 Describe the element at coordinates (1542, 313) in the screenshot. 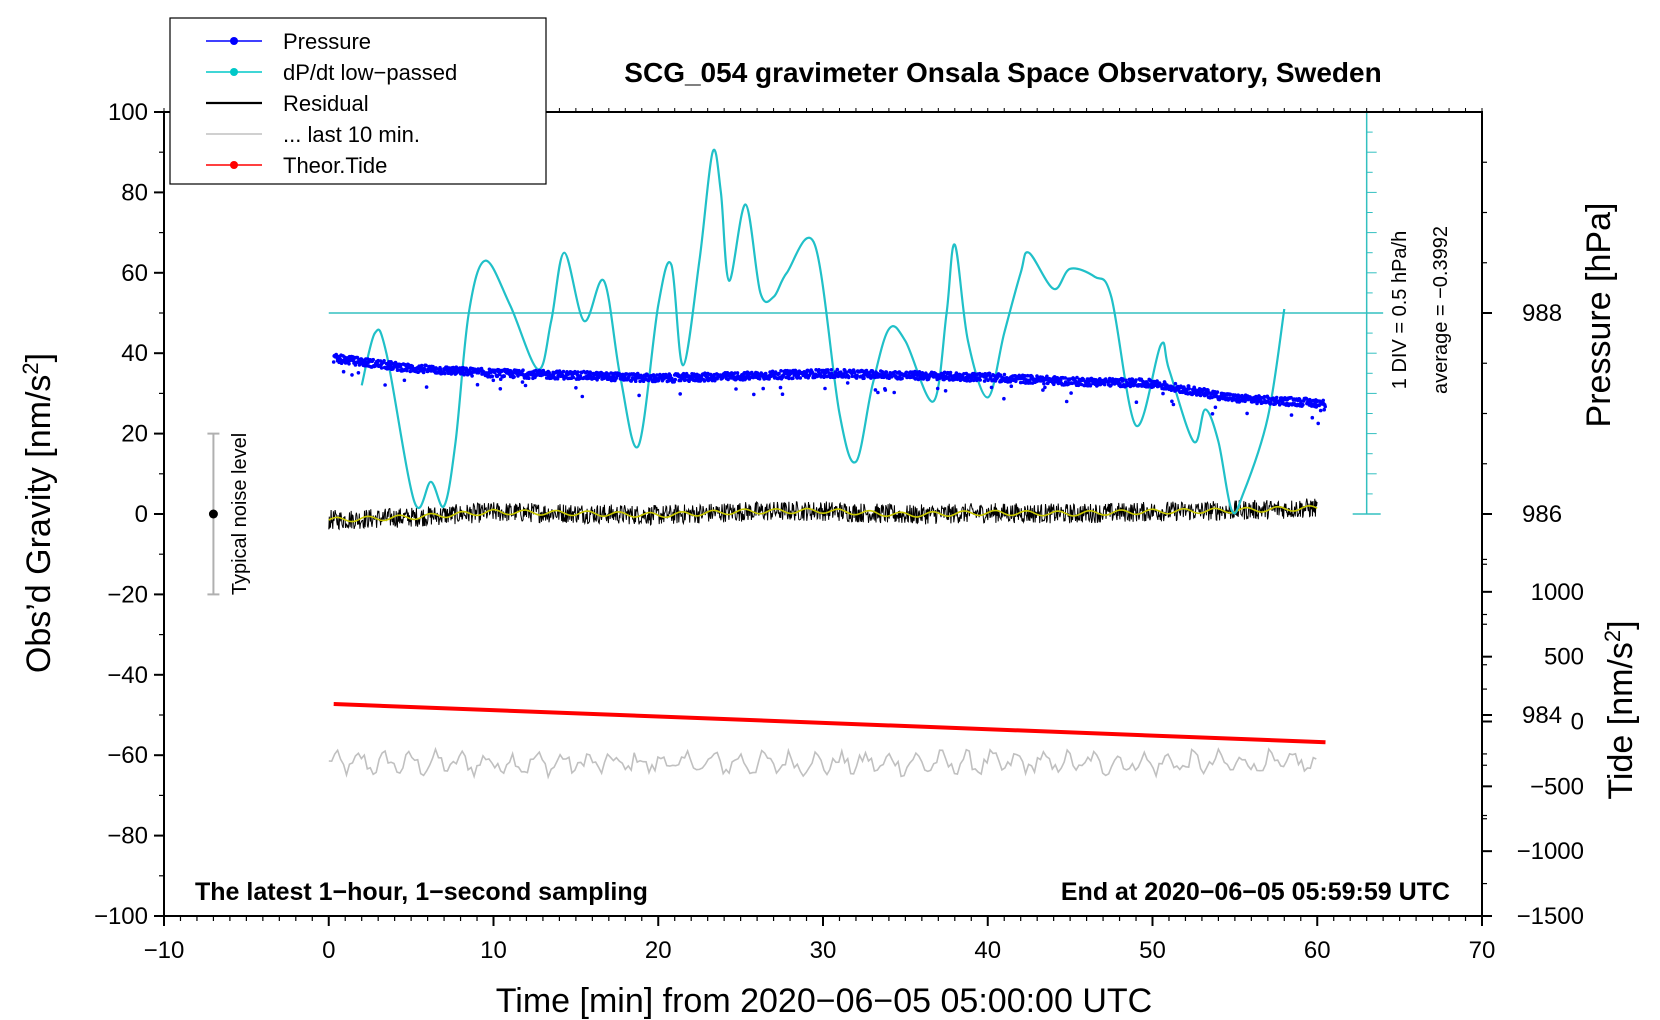

I see `pressure-tick-label: 988` at that location.